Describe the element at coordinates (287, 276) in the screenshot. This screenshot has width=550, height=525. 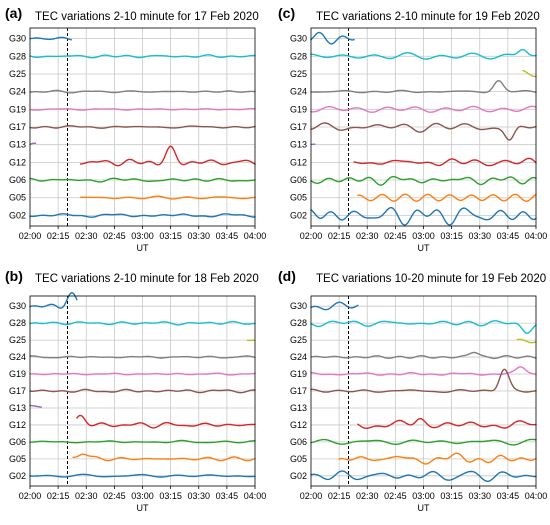
I see `panel-label: (d)` at that location.